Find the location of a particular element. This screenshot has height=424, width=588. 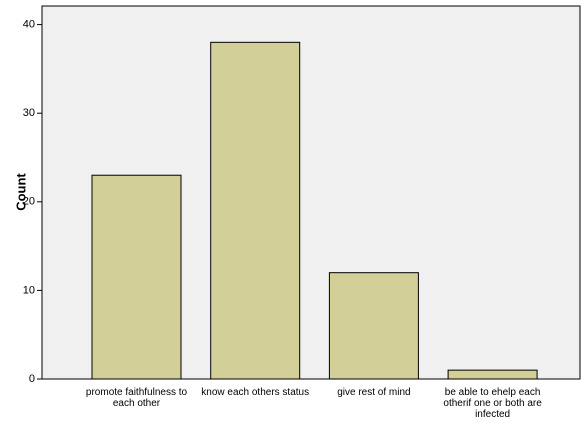

y-tick-label: 40 is located at coordinates (29, 25).